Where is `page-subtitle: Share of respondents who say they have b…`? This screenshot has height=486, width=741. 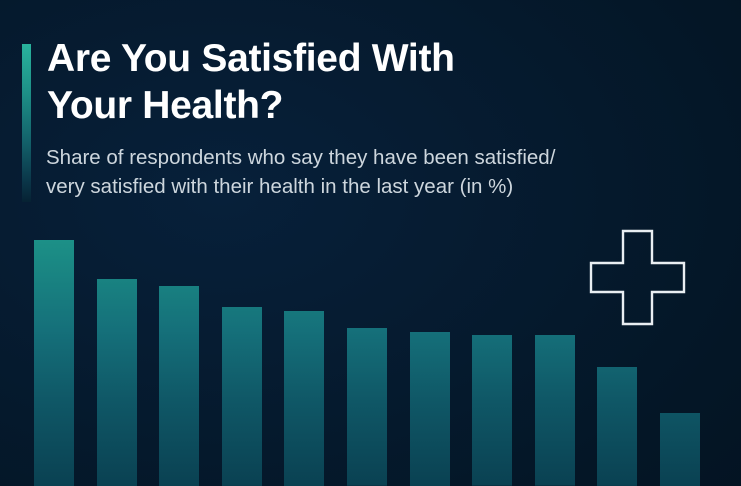 page-subtitle: Share of respondents who say they have b… is located at coordinates (386, 172).